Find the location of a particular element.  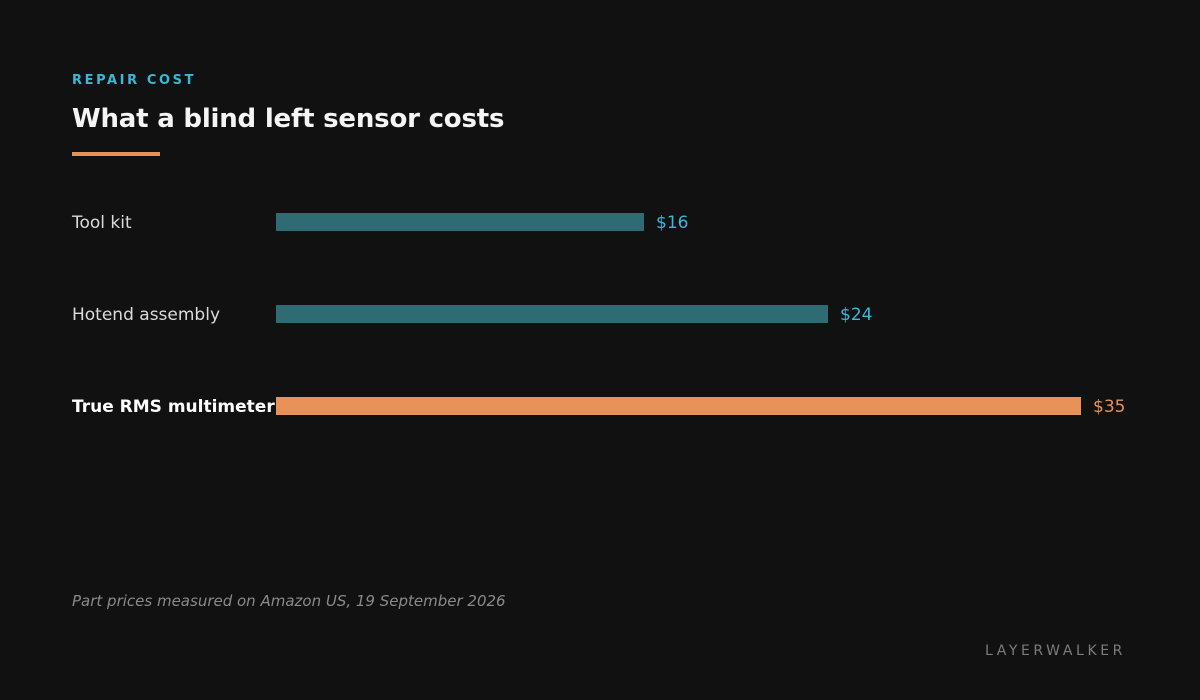

category-label: True RMS multimeter is located at coordinates (173, 407).